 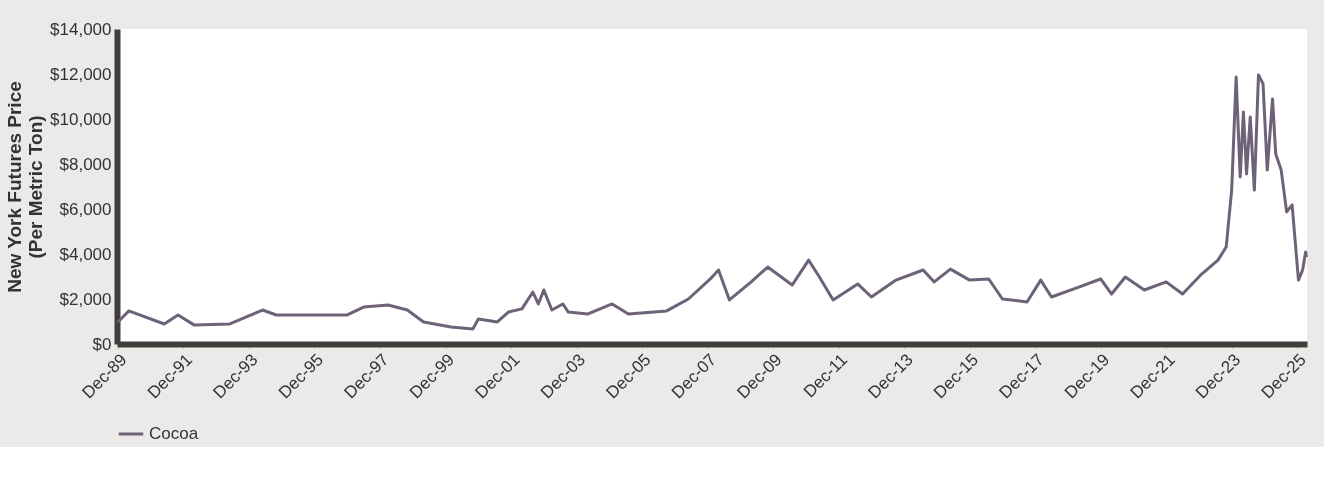 What do you see at coordinates (85, 254) in the screenshot?
I see `y-tick-label: $4,000` at bounding box center [85, 254].